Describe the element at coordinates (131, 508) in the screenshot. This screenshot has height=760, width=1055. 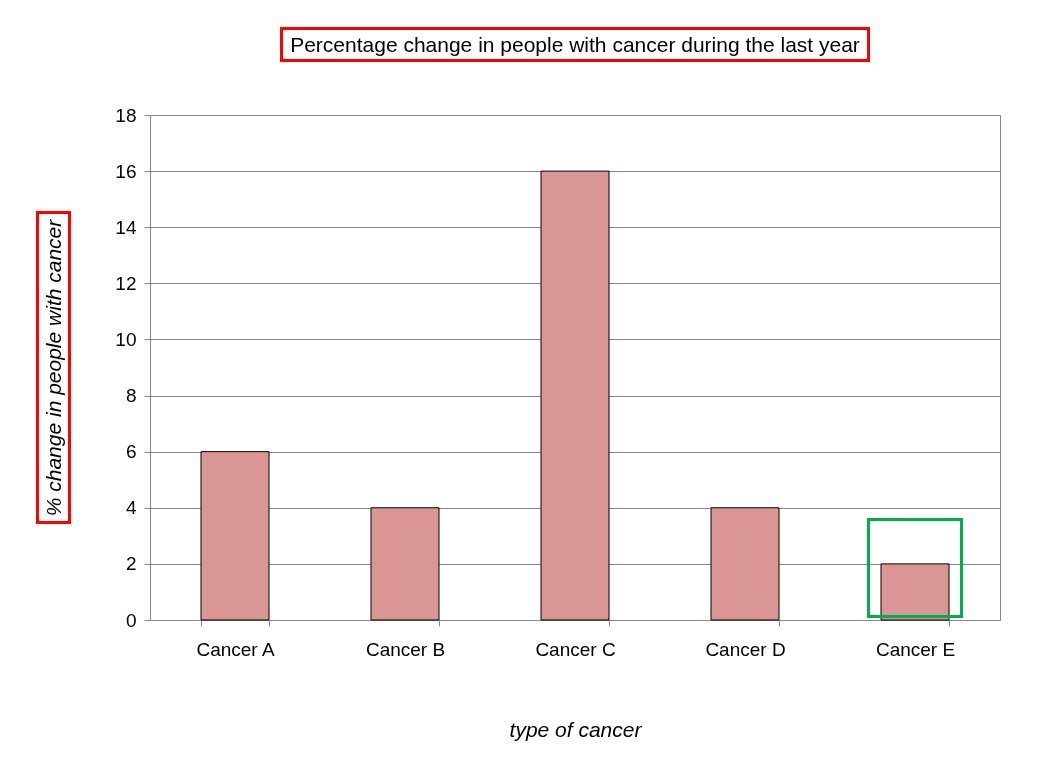
I see `y-tick-label: 4` at that location.